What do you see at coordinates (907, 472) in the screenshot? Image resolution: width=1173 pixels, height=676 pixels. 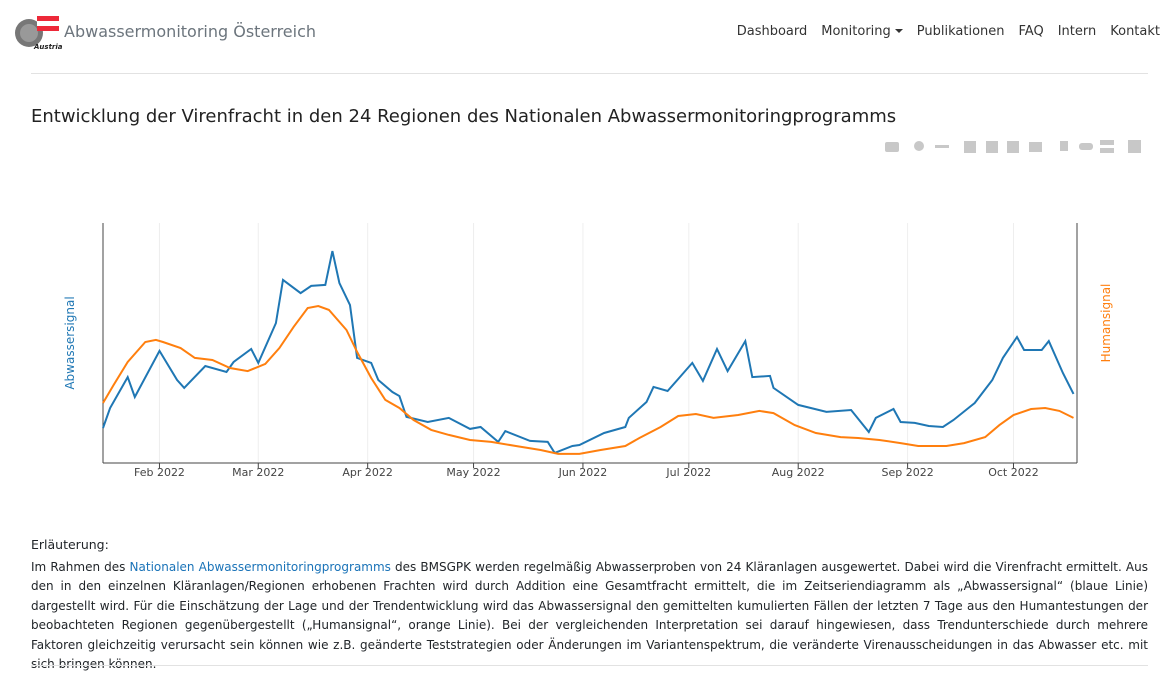 I see `x-tick-label: Sep 2022` at bounding box center [907, 472].